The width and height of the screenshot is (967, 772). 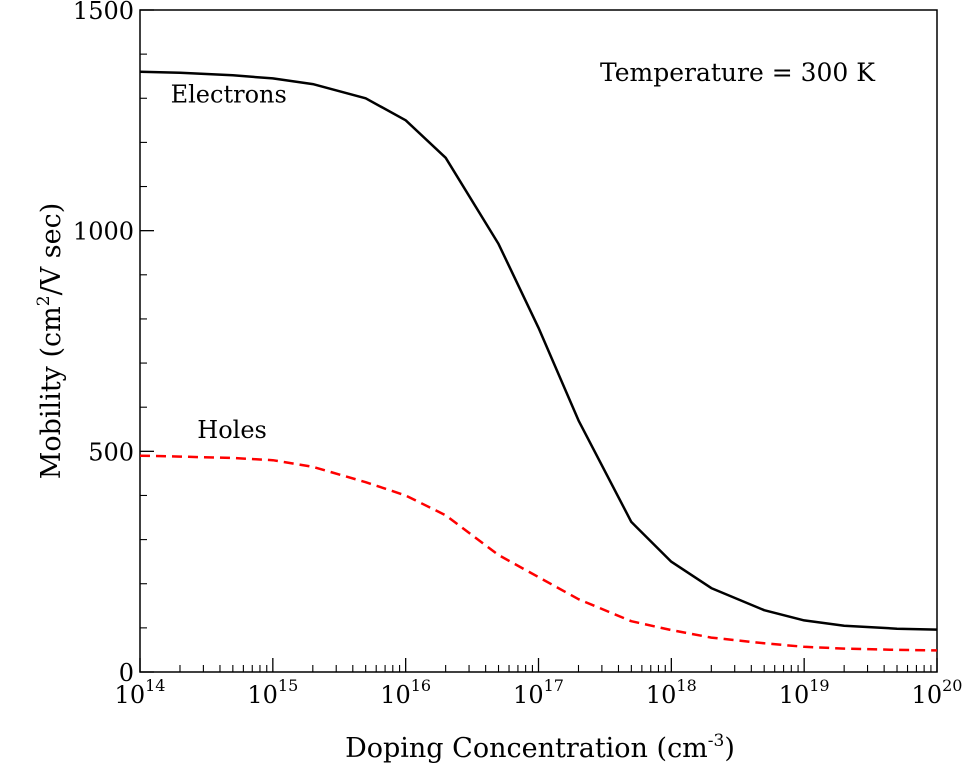 What do you see at coordinates (804, 692) in the screenshot?
I see `x-tick-label: 1019` at bounding box center [804, 692].